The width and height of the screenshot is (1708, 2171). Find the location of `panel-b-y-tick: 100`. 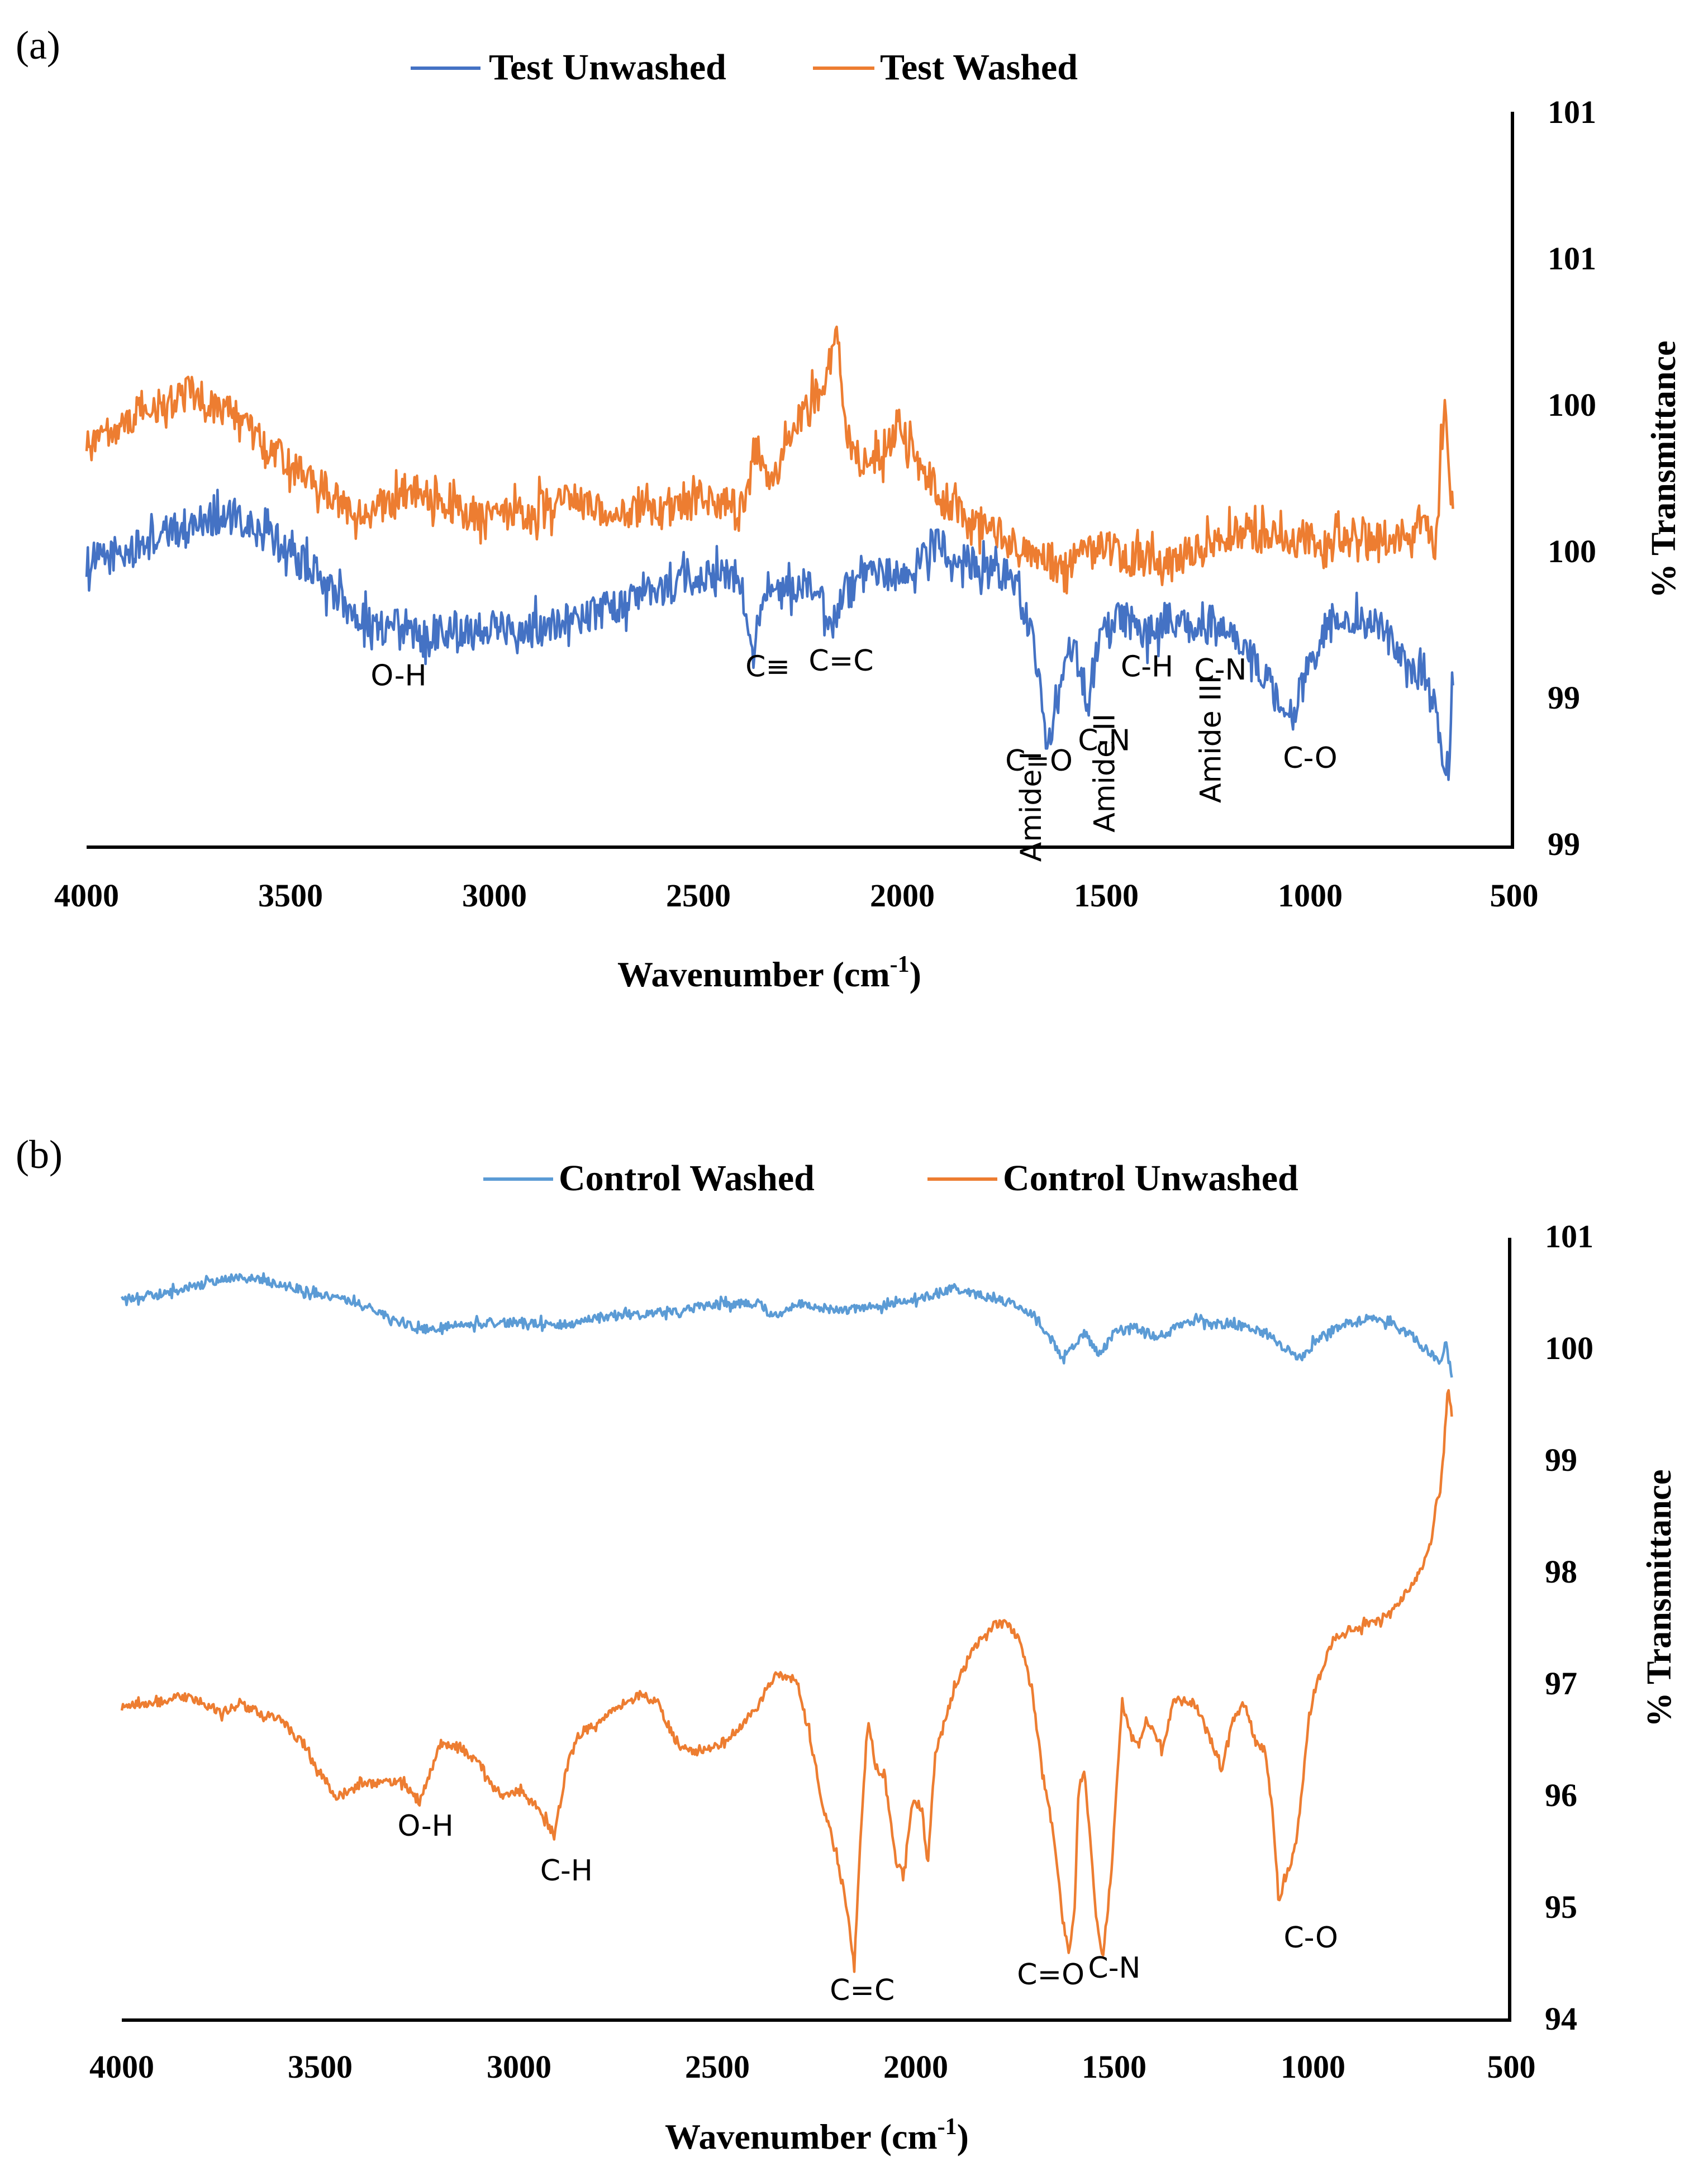

panel-b-y-tick: 100 is located at coordinates (1569, 1348).